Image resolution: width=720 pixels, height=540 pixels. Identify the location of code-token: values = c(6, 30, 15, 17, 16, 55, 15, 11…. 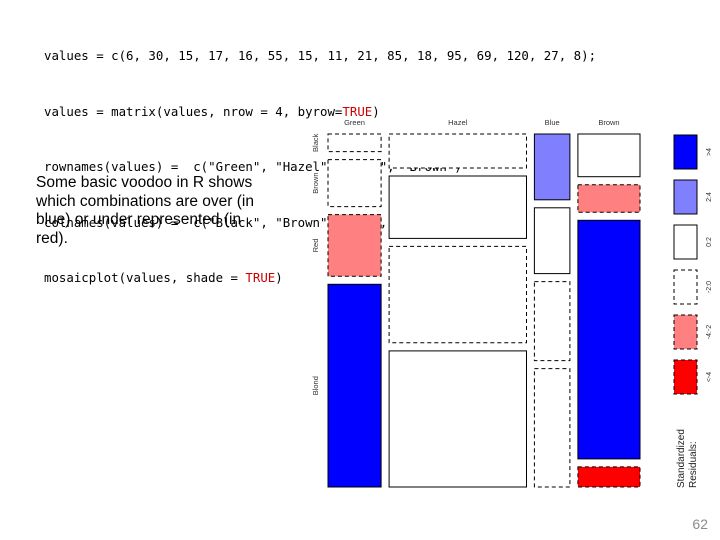
(320, 55).